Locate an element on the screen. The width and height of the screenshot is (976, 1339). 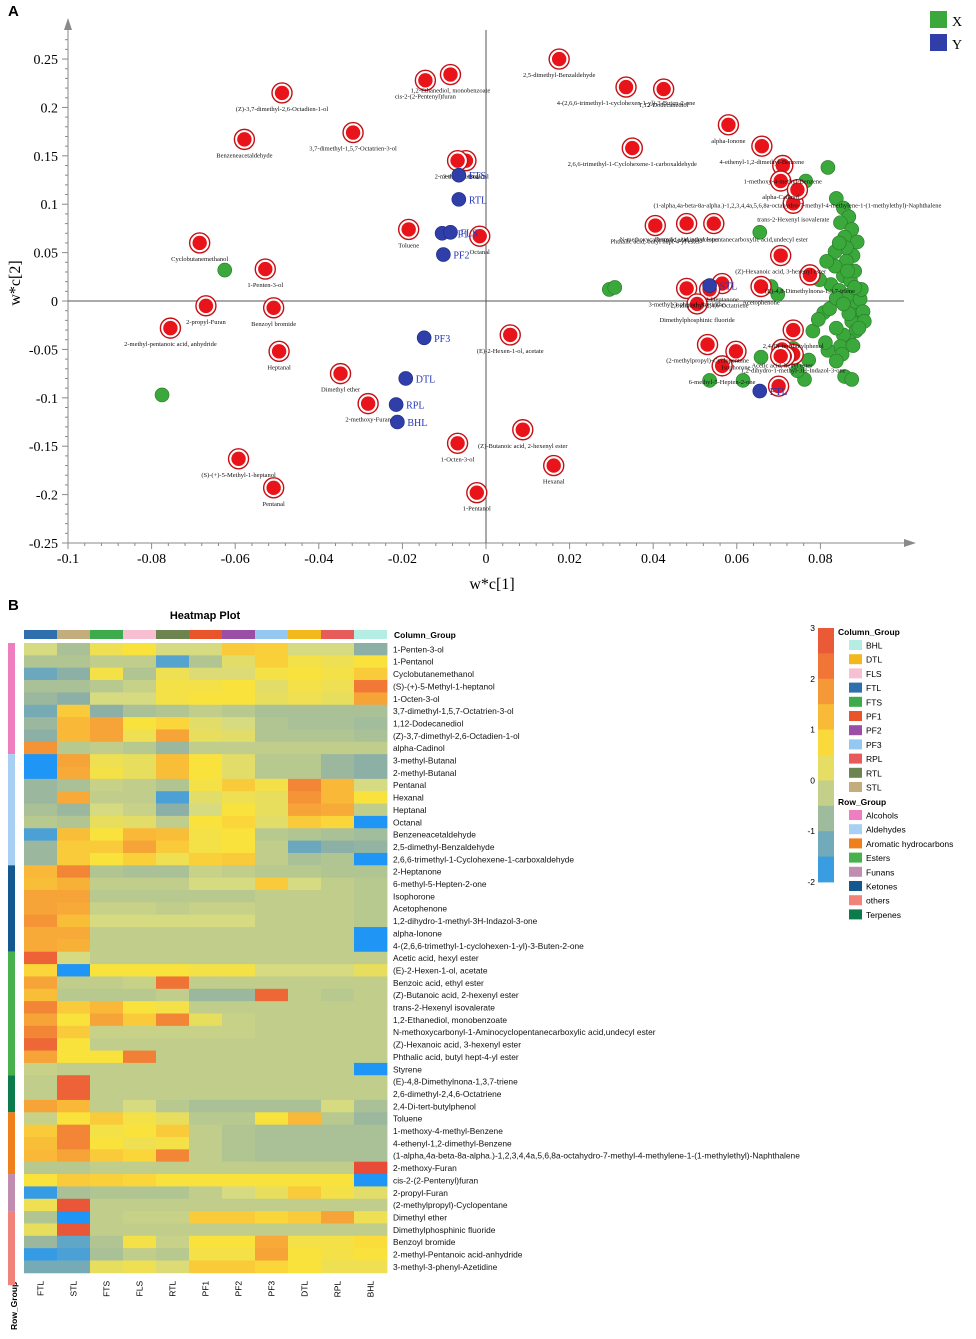
heatmap-row-label: 2,5-dimethyl-Benzaldehyde is located at coordinates (444, 847).